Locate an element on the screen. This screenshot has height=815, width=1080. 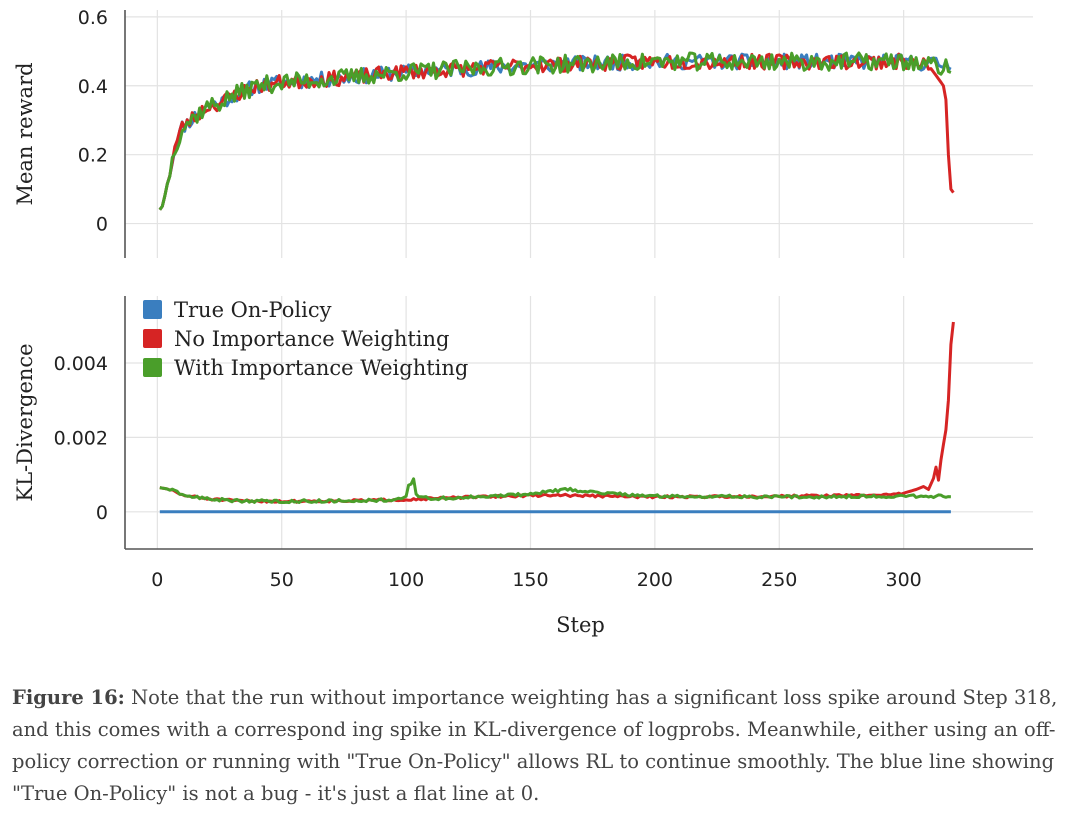
y-tick-label: 0.6 is located at coordinates (93, 18).